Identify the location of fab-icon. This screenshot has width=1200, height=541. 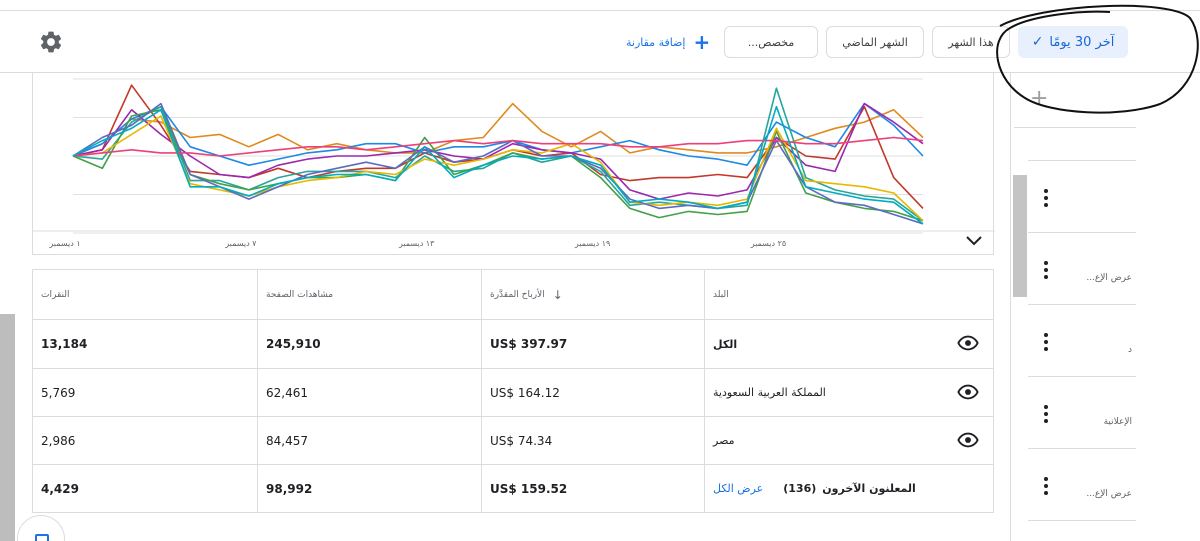
(42, 537).